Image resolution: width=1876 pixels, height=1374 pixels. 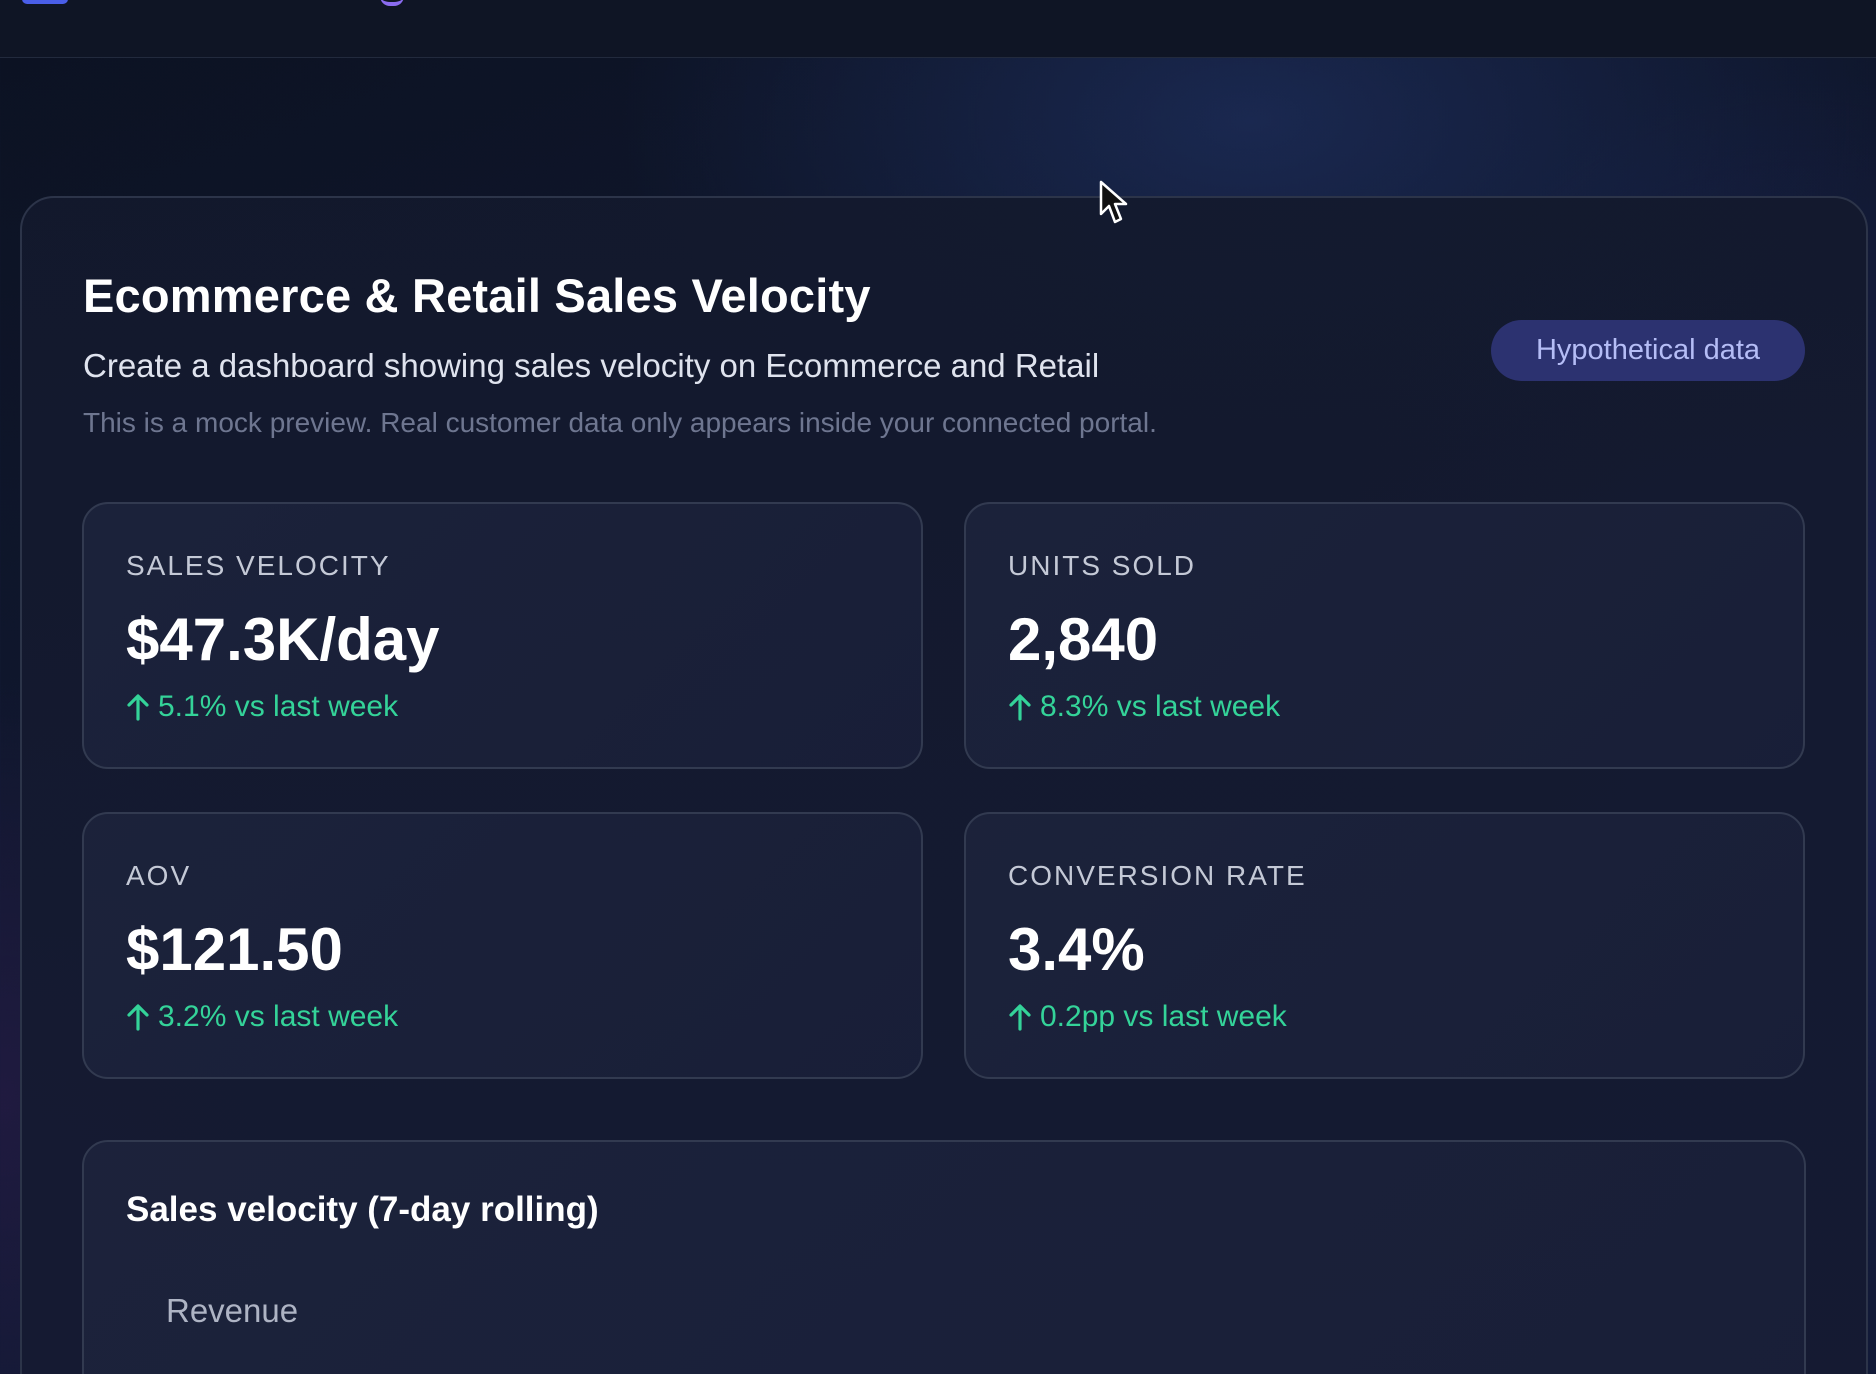 What do you see at coordinates (477, 295) in the screenshot?
I see `dashboard-title: Ecommerce & Retail Sales Velocity` at bounding box center [477, 295].